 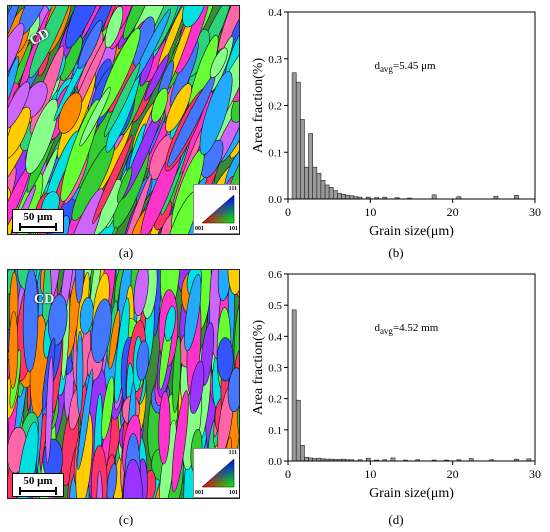 I want to click on panel-label-a: (a), so click(x=126, y=252).